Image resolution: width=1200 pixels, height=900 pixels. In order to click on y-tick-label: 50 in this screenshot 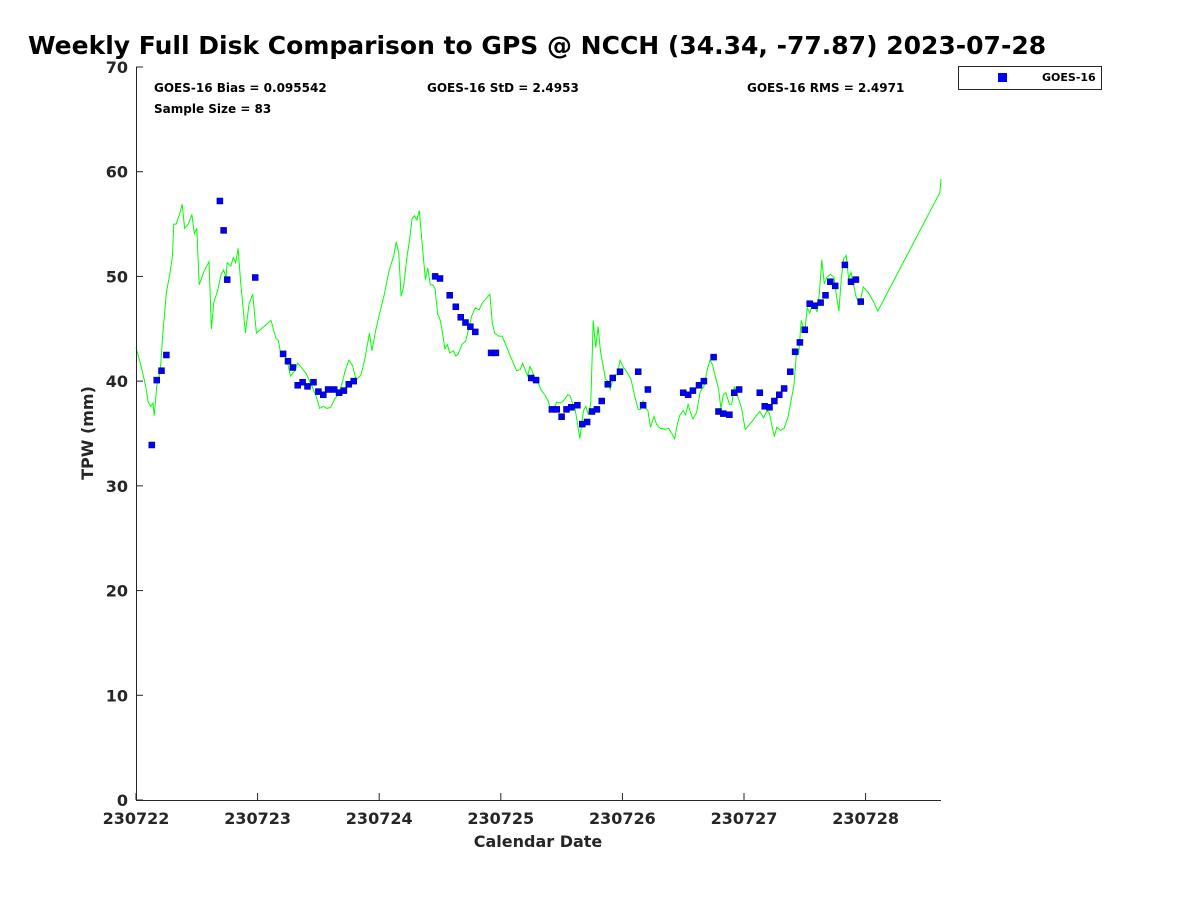, I will do `click(117, 276)`.